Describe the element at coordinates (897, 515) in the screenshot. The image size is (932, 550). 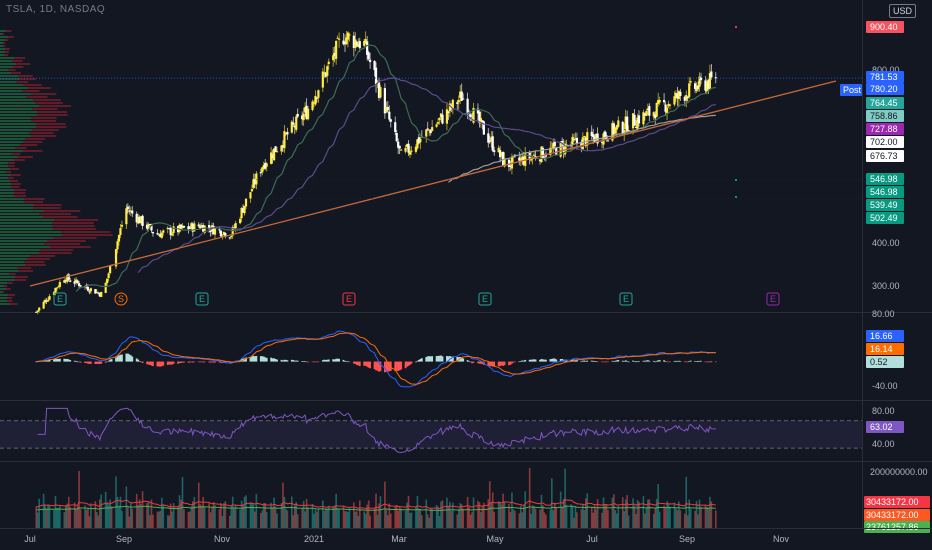
I see `volume-badge-bg` at that location.